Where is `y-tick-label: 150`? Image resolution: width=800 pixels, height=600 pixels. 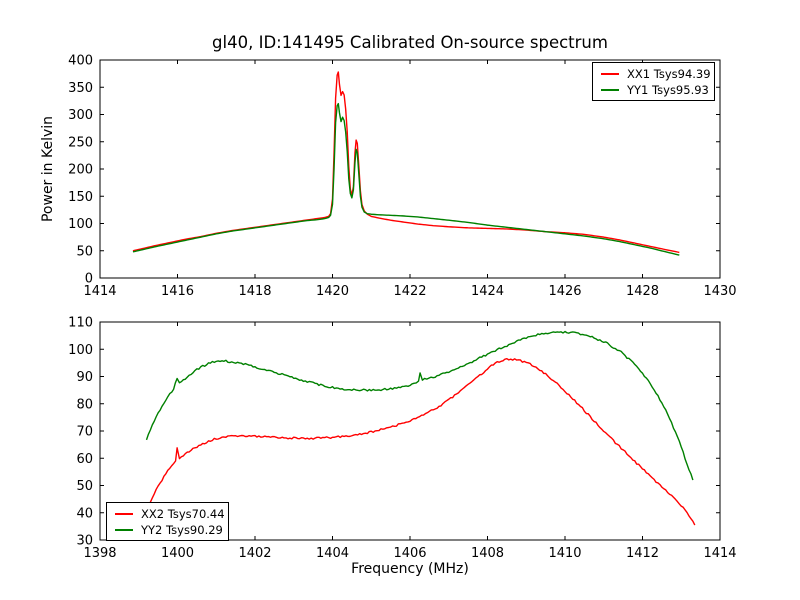
y-tick-label: 150 is located at coordinates (80, 197).